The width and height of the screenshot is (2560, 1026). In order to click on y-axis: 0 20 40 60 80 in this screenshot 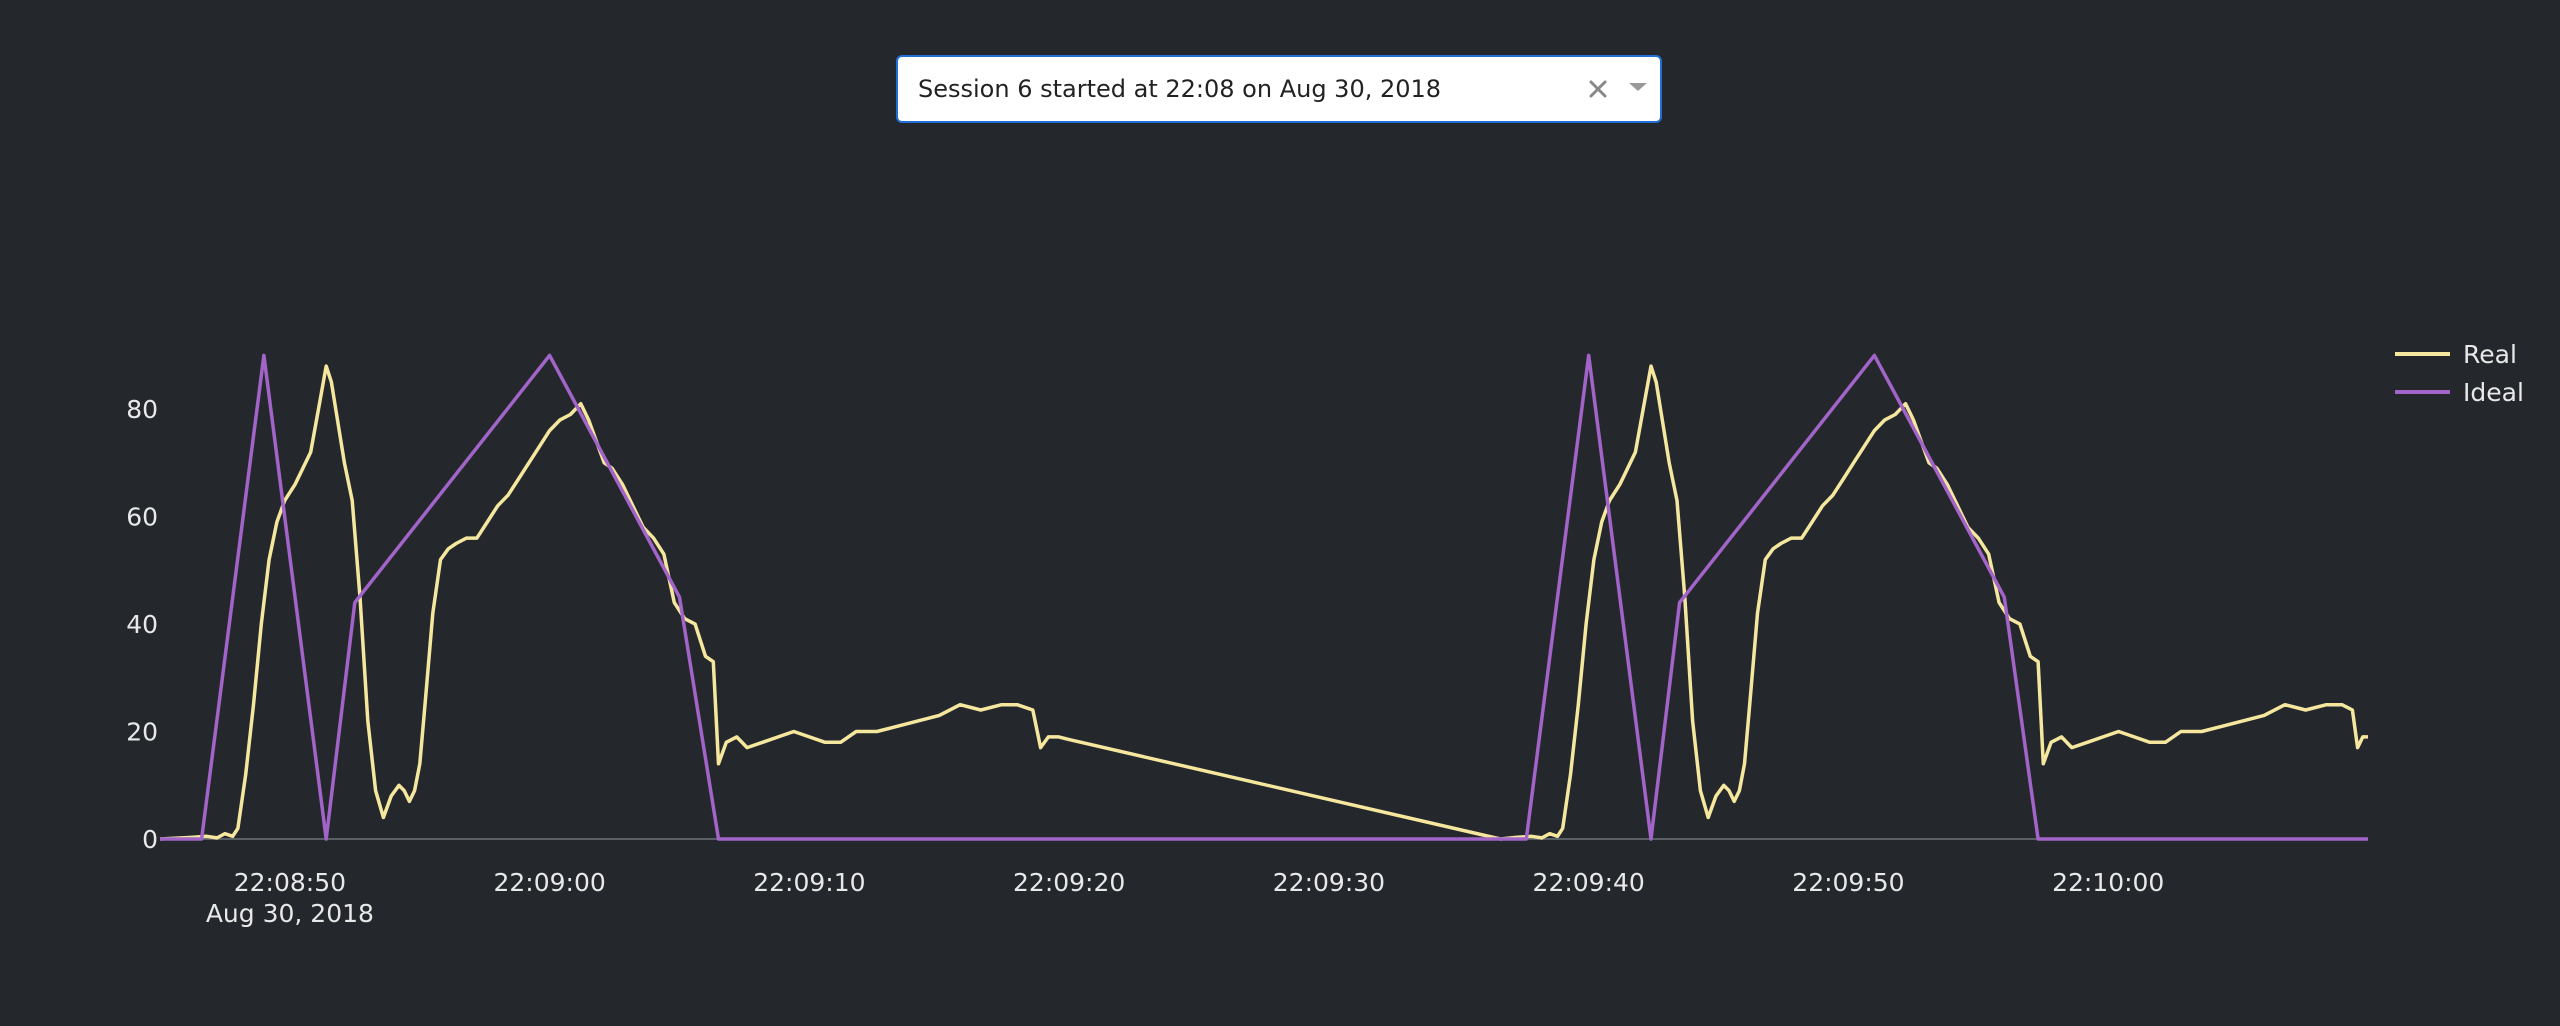, I will do `click(142, 624)`.